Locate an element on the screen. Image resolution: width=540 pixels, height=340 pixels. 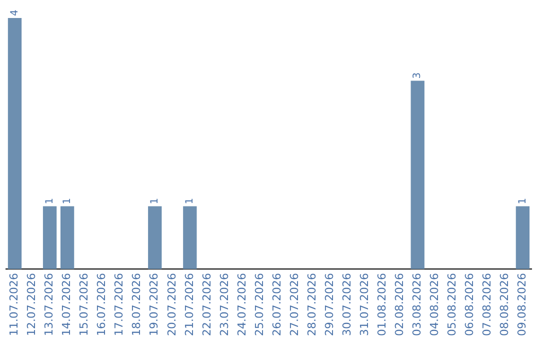
x-tick-label: 26.07.2026 is located at coordinates (277, 304).